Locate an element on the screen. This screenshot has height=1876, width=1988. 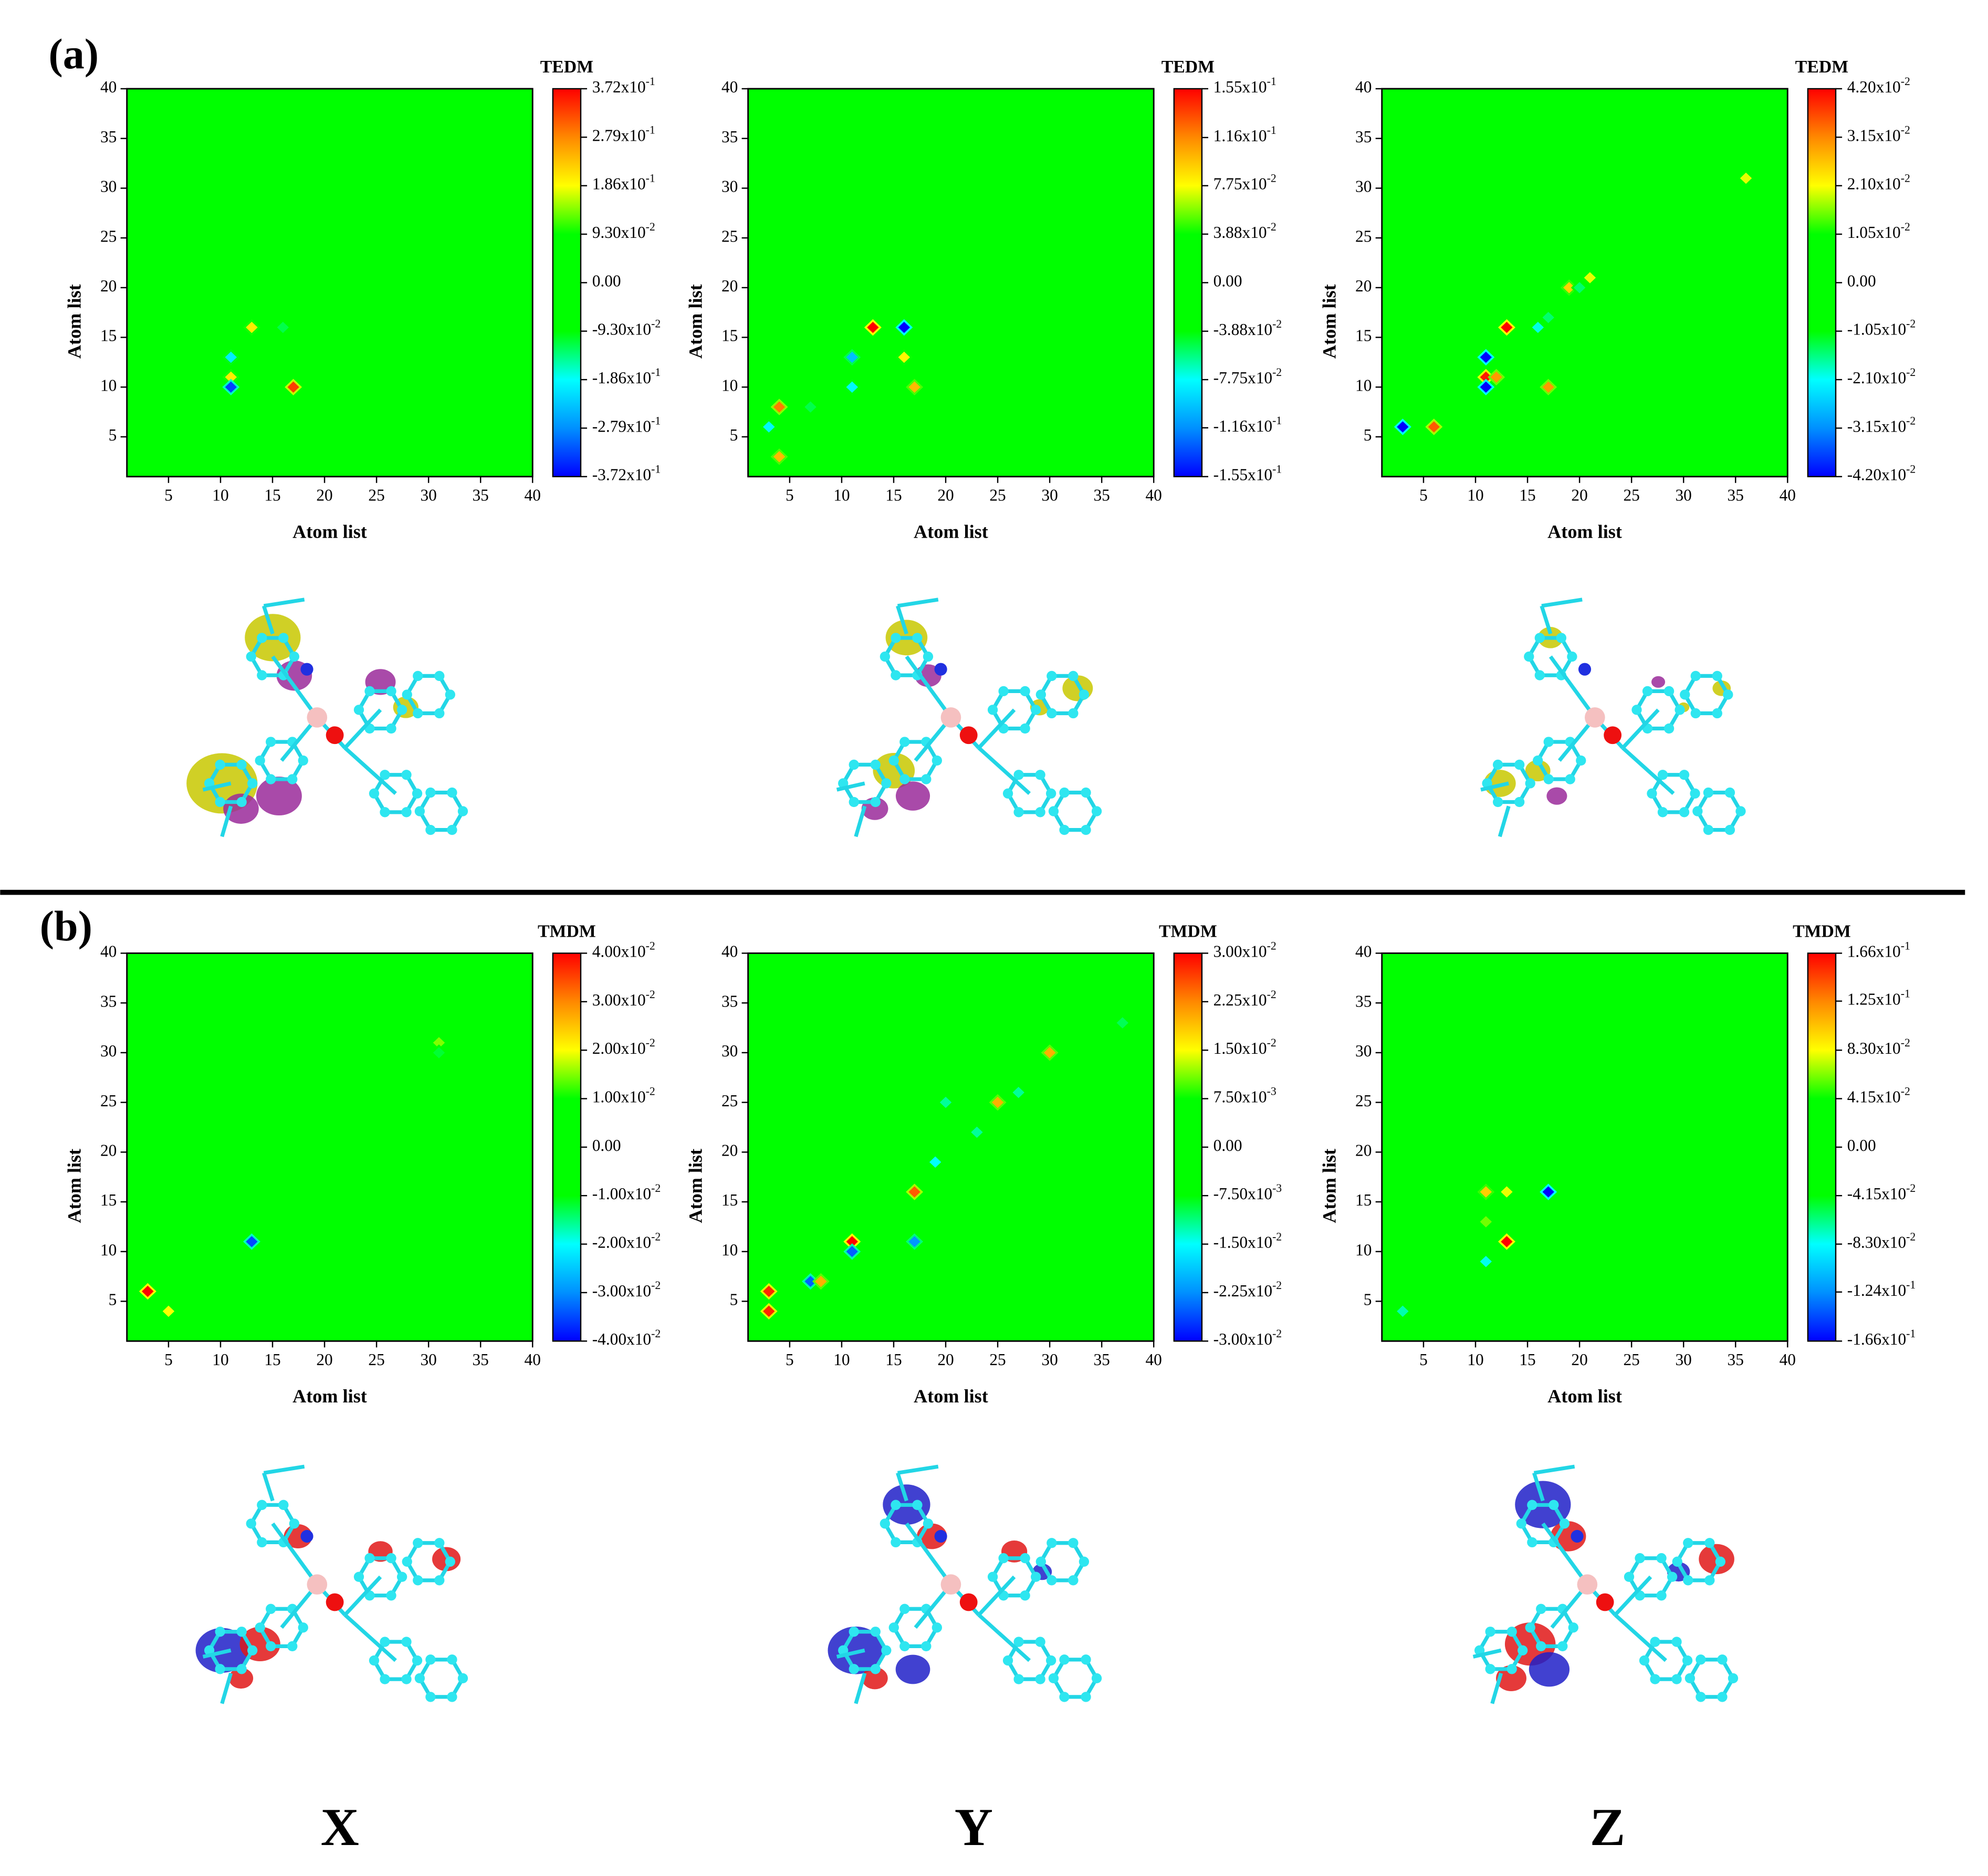
colorbar-tick-label: -8.30x10⁻² is located at coordinates (1882, 1241).